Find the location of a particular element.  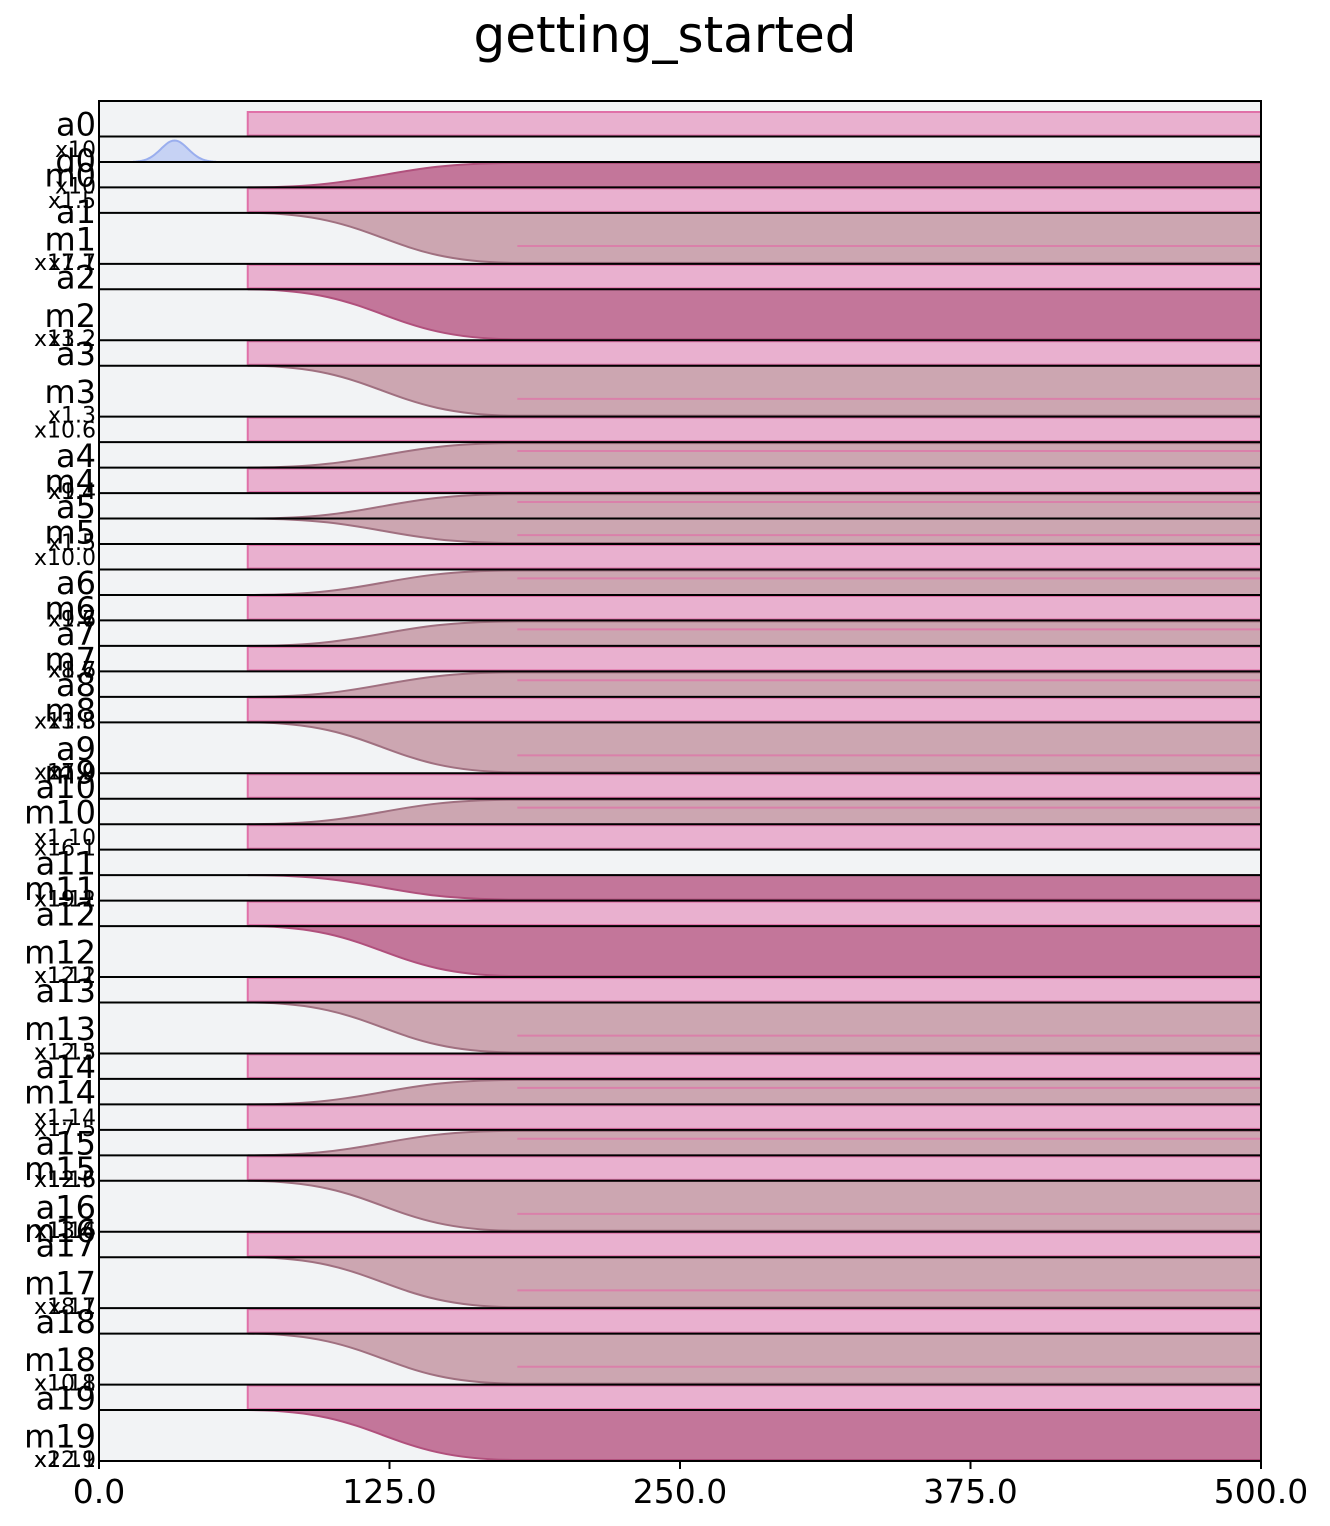

pulse-band-m8 is located at coordinates (754, 709).